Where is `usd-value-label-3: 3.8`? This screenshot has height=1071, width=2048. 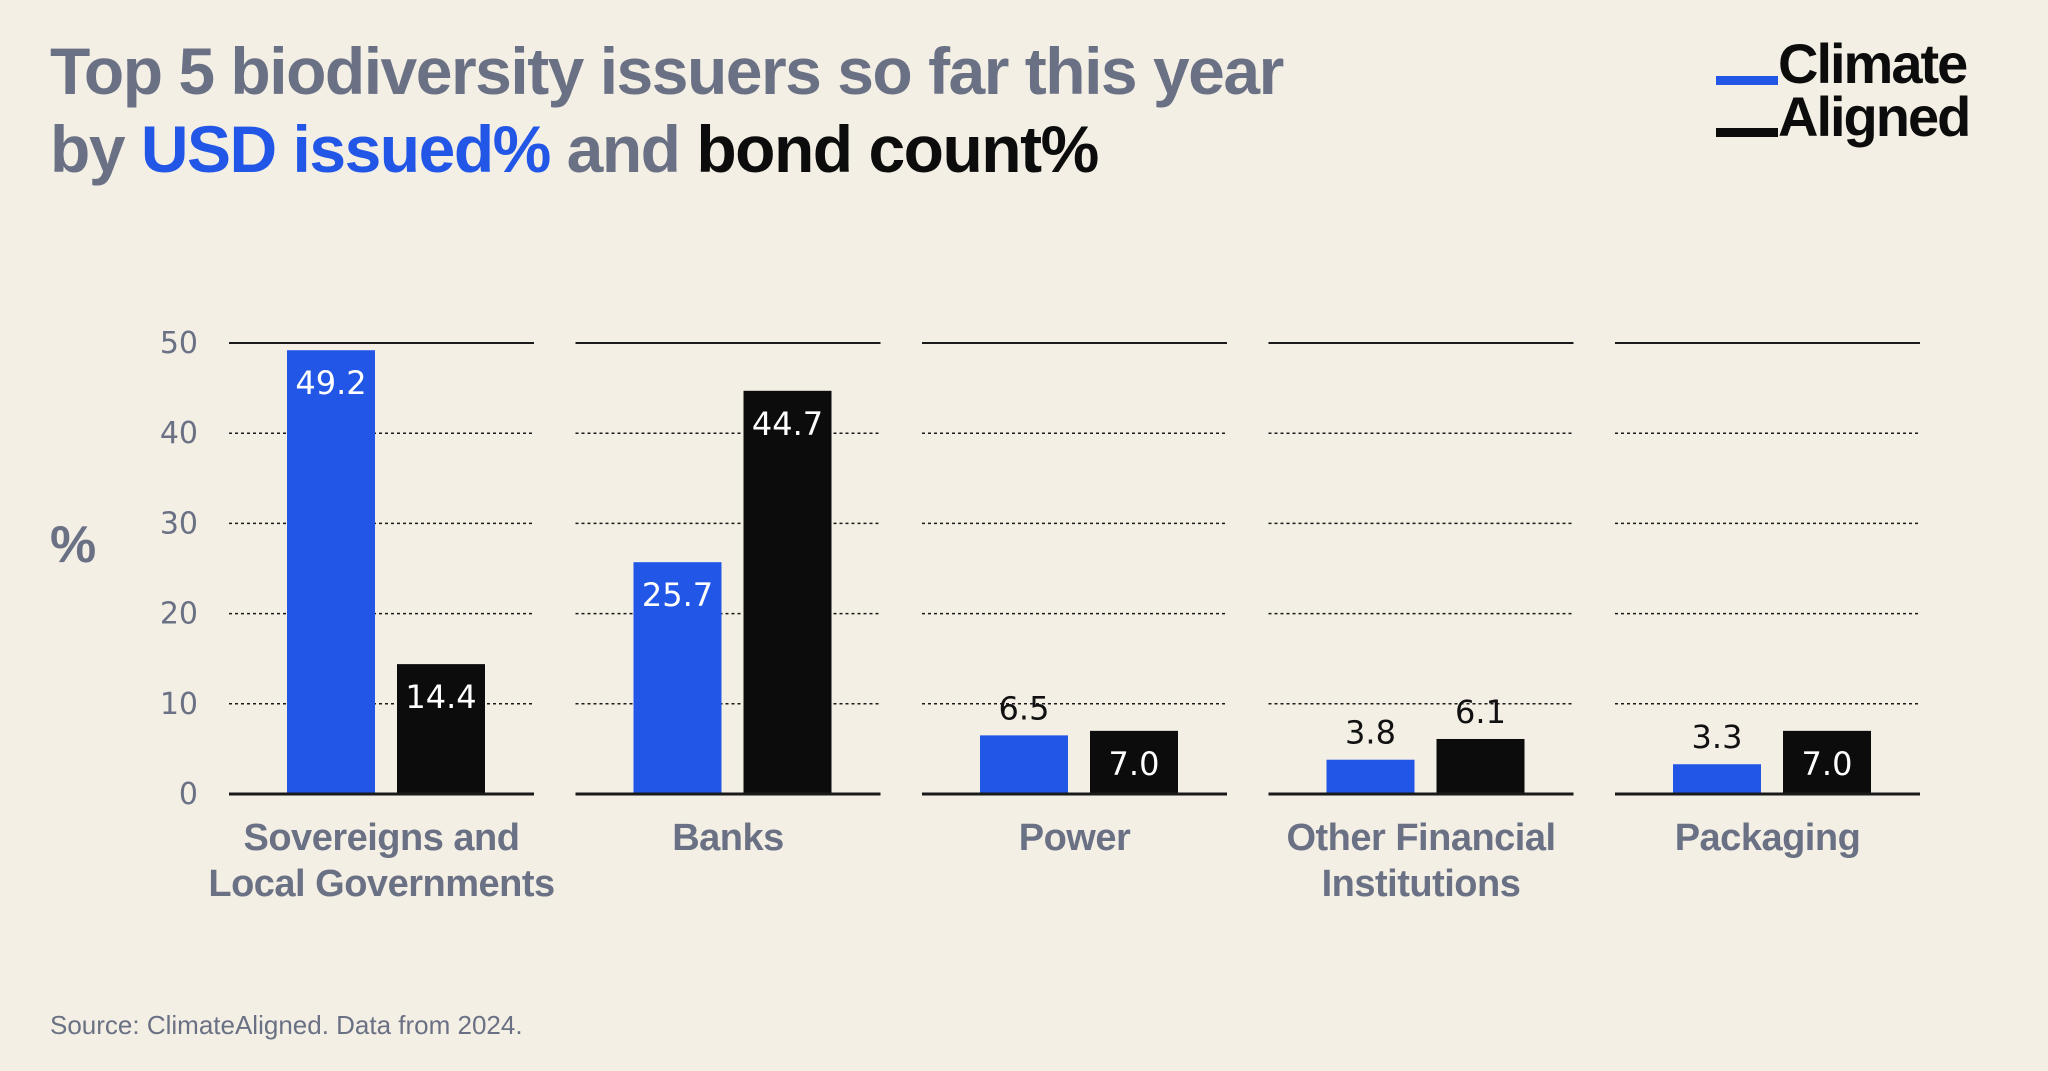
usd-value-label-3: 3.8 is located at coordinates (1370, 733).